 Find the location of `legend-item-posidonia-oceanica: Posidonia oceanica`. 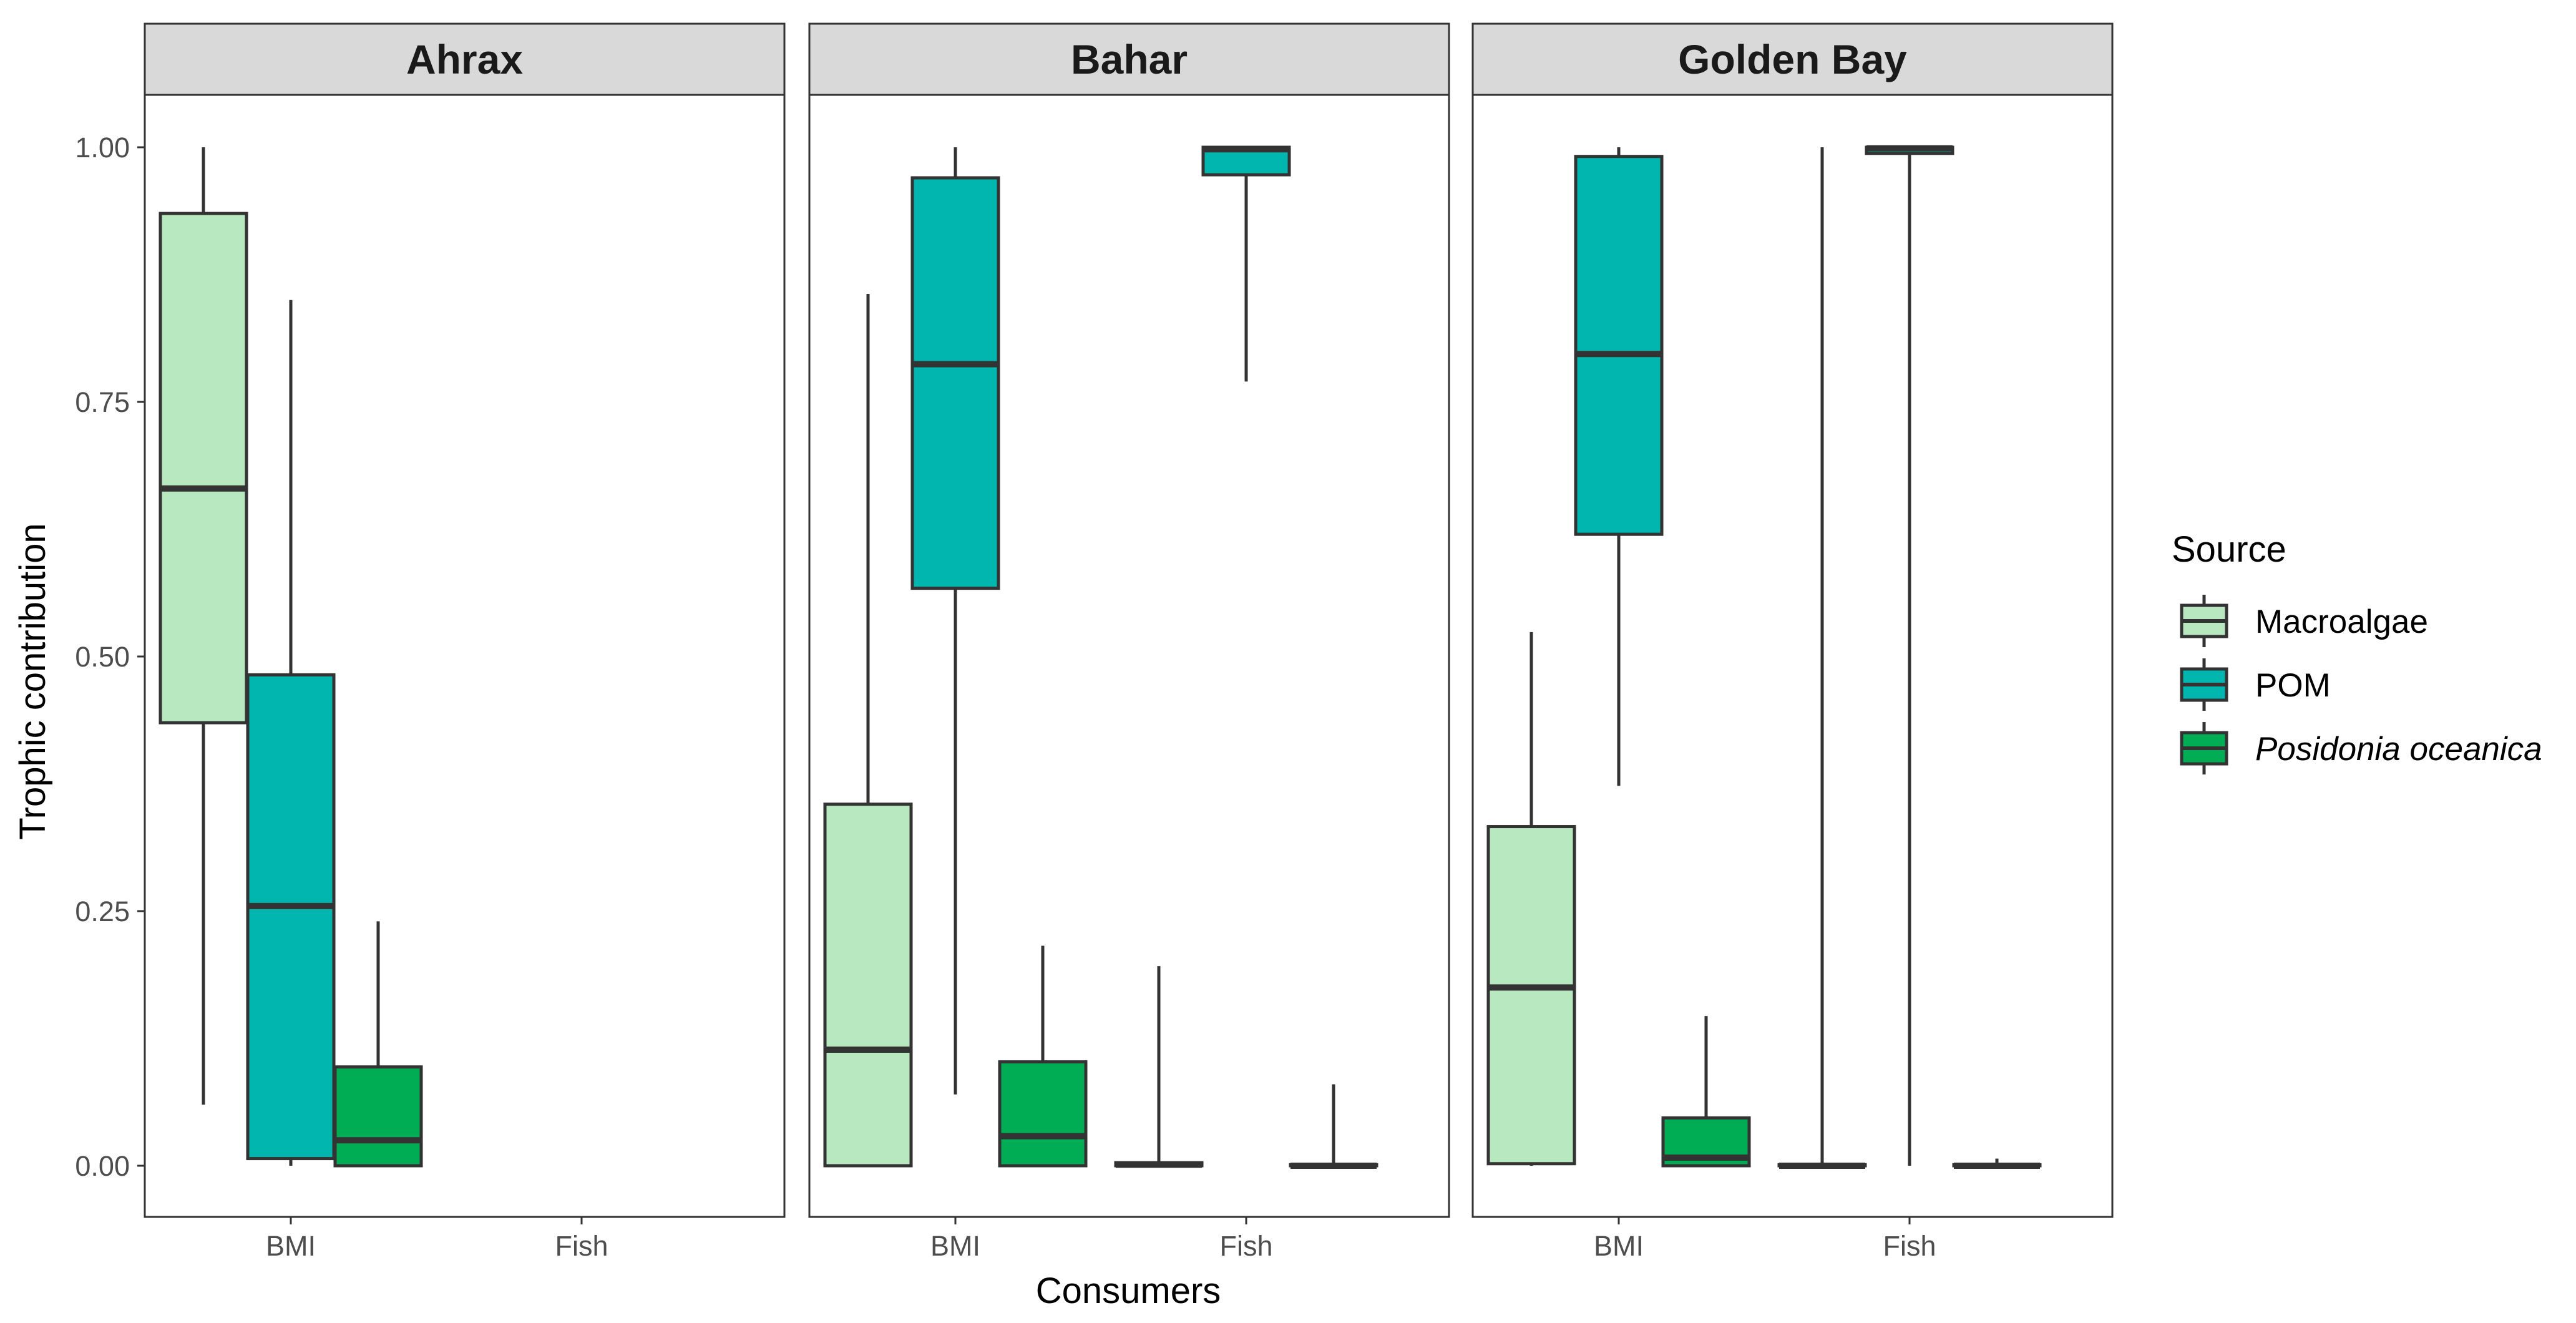

legend-item-posidonia-oceanica: Posidonia oceanica is located at coordinates (2361, 748).